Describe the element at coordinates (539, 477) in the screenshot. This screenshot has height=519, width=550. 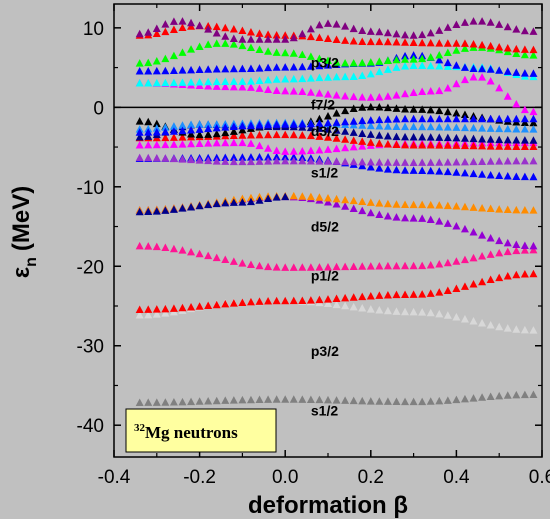
I see `x-tick-label: 0.6` at that location.